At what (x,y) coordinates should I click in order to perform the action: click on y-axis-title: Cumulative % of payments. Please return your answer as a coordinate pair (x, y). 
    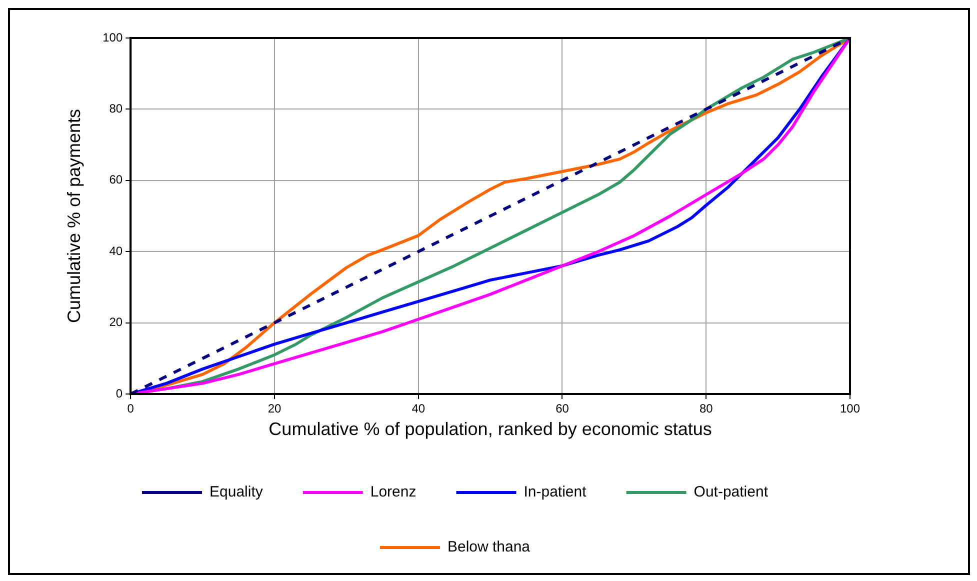
    Looking at the image, I should click on (74, 216).